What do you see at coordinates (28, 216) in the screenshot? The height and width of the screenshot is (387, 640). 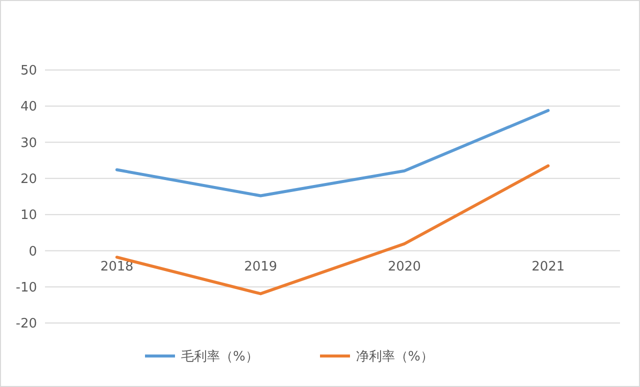 I see `y-tick-label: 10` at bounding box center [28, 216].